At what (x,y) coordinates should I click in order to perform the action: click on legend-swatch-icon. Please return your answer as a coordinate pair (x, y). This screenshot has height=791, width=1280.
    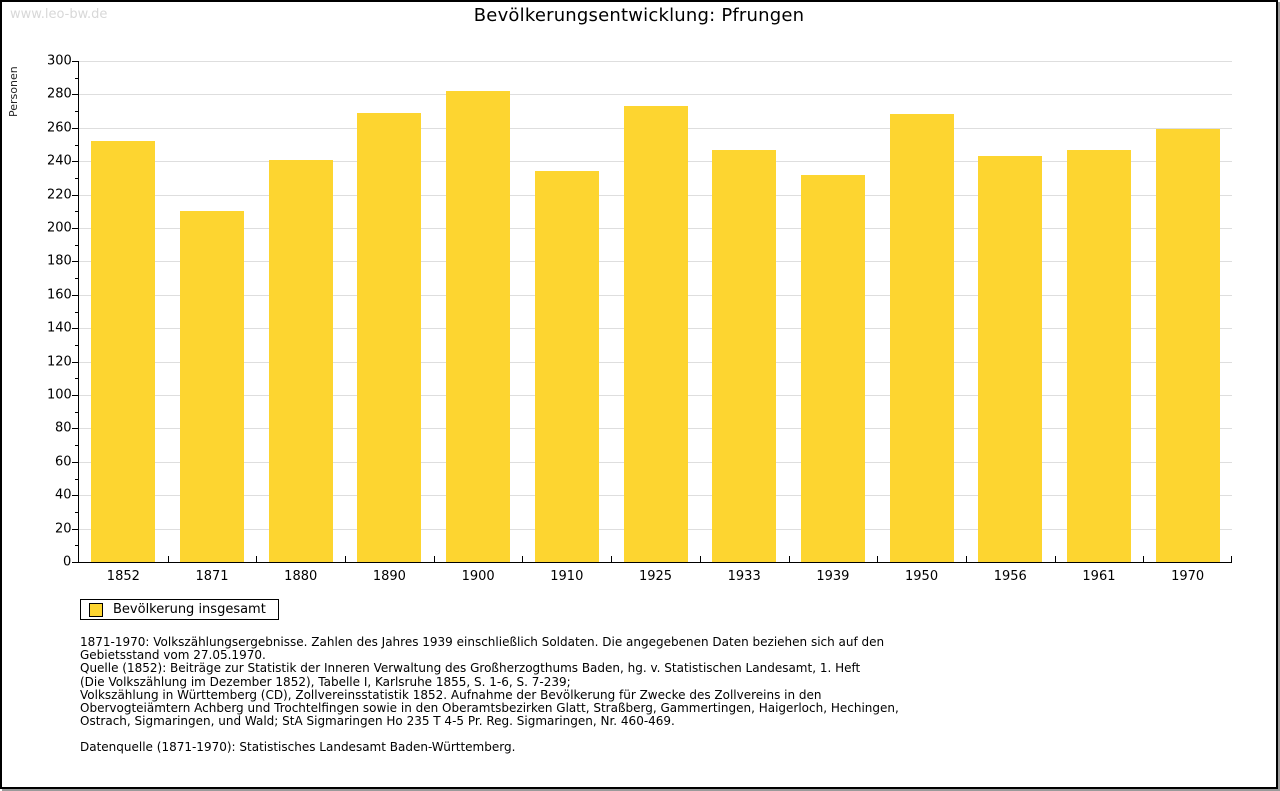
    Looking at the image, I should click on (96, 609).